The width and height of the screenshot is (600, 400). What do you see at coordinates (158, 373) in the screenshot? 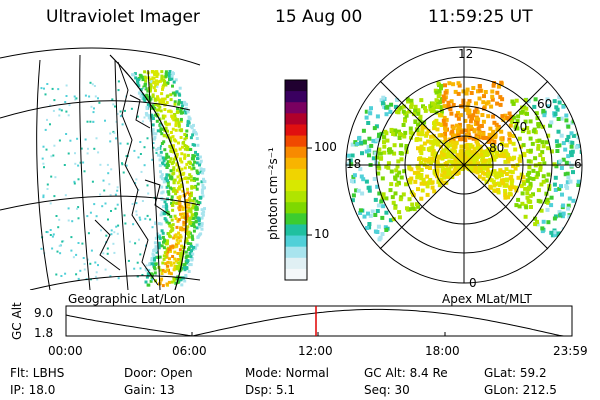
I see `info-door: Door: Open` at bounding box center [158, 373].